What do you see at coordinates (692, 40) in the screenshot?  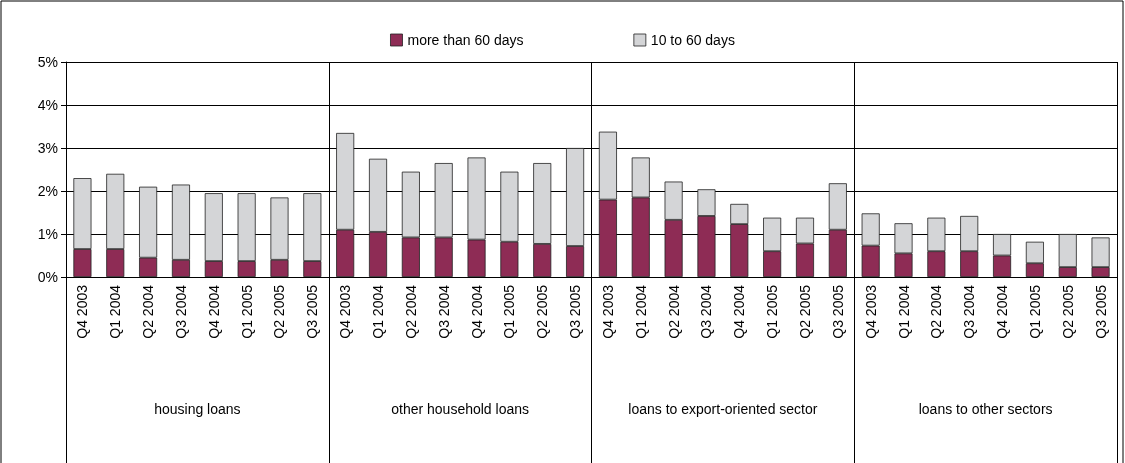 I see `legend-label: 10 to 60 days` at bounding box center [692, 40].